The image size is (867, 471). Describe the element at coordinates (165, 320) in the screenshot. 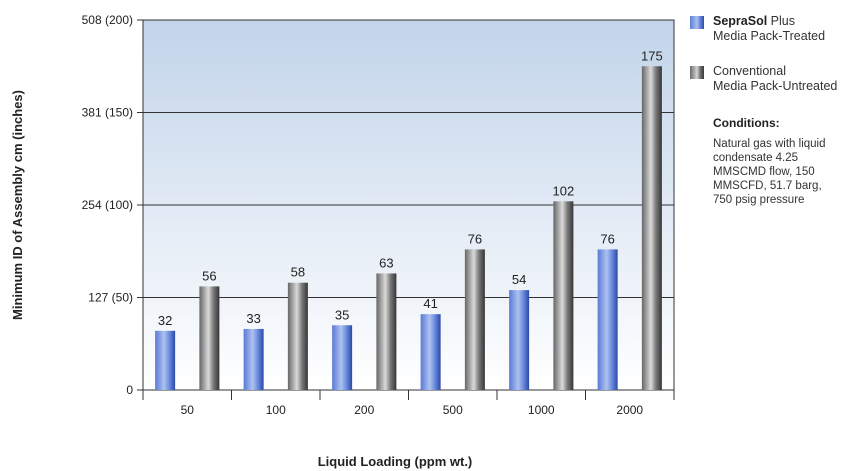

I see `data-label: 32` at that location.